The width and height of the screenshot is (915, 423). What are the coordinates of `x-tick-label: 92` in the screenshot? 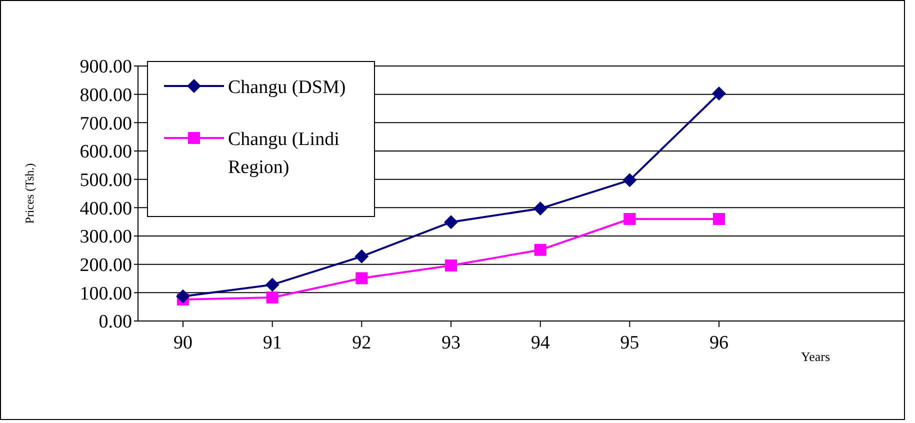 It's located at (362, 343).